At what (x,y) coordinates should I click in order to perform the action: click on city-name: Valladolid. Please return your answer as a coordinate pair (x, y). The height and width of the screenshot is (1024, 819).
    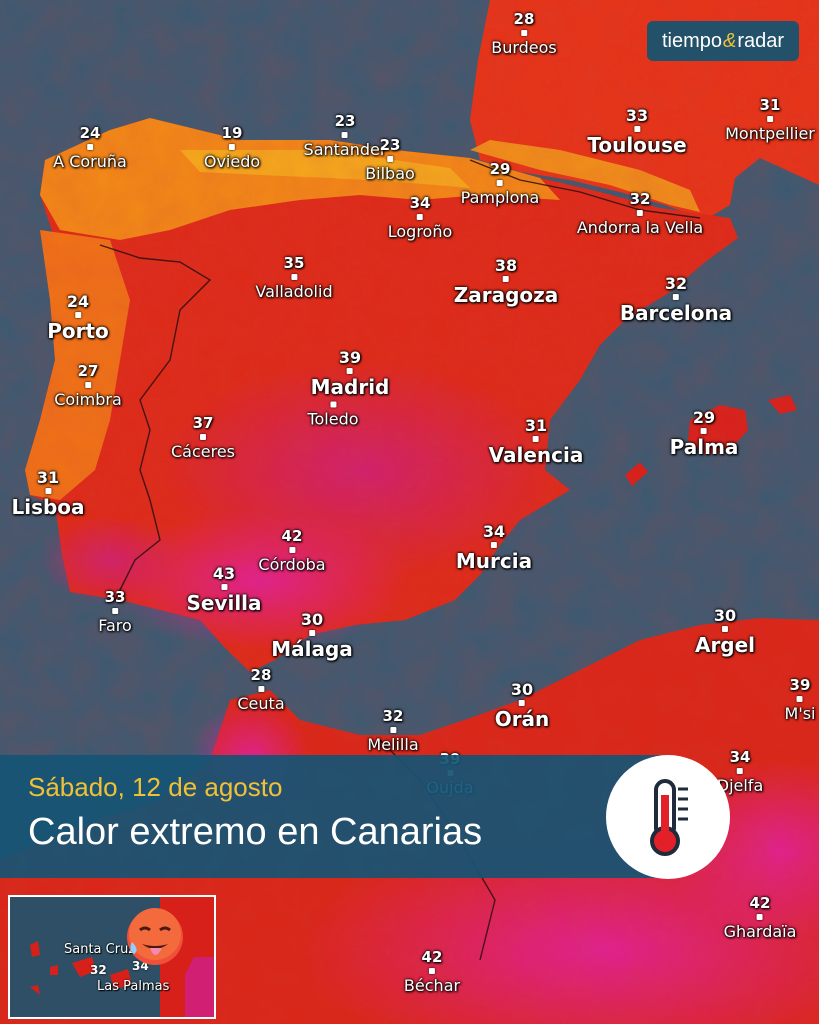
    Looking at the image, I should click on (294, 291).